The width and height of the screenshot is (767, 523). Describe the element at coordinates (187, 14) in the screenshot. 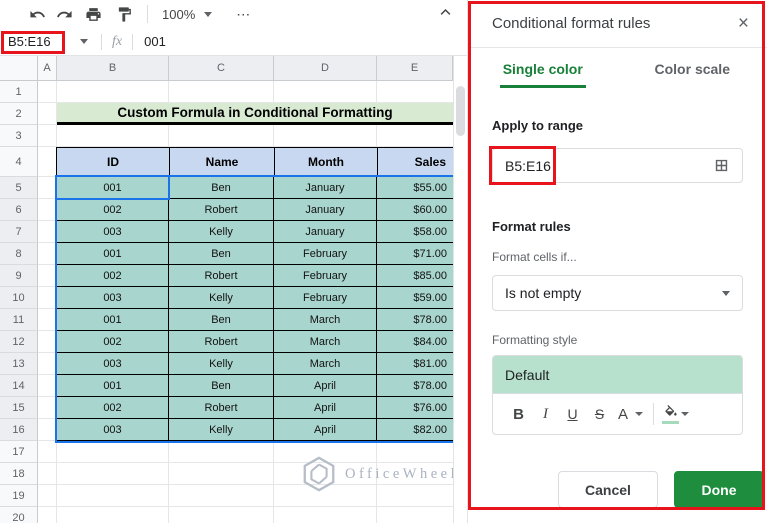

I see `zoom-control: 100%` at that location.